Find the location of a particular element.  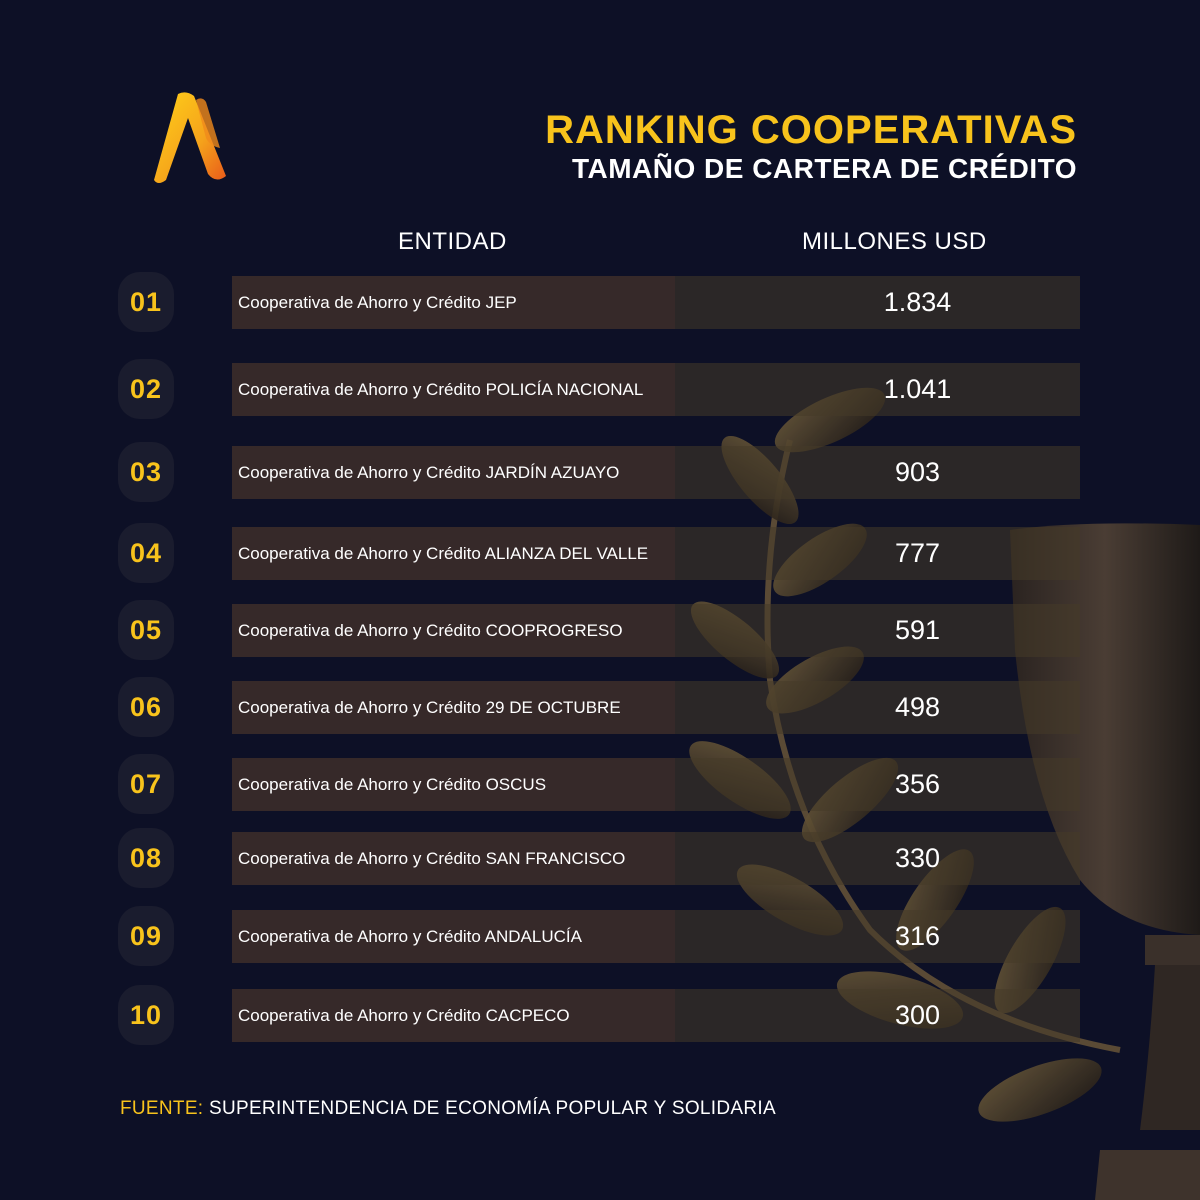

rank-badge: 09 is located at coordinates (146, 936).